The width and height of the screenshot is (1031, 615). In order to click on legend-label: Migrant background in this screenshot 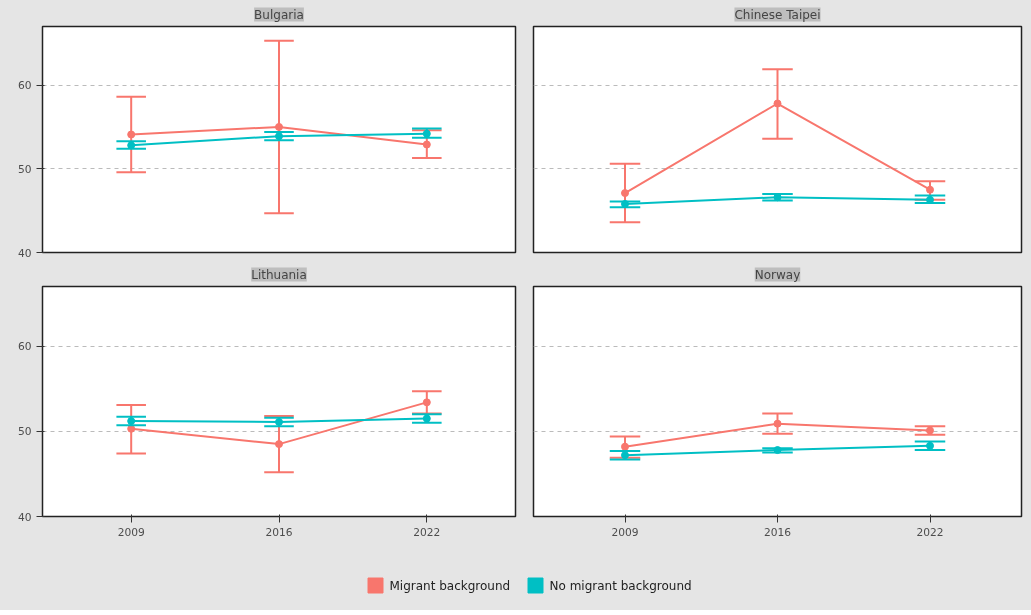, I will do `click(450, 585)`.